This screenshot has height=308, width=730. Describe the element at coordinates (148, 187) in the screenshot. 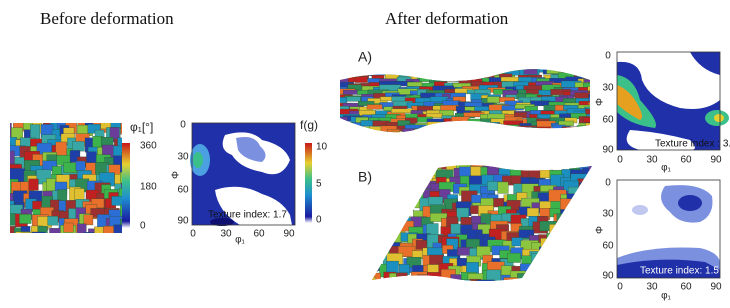

I see `colorbar-tick: 180` at that location.